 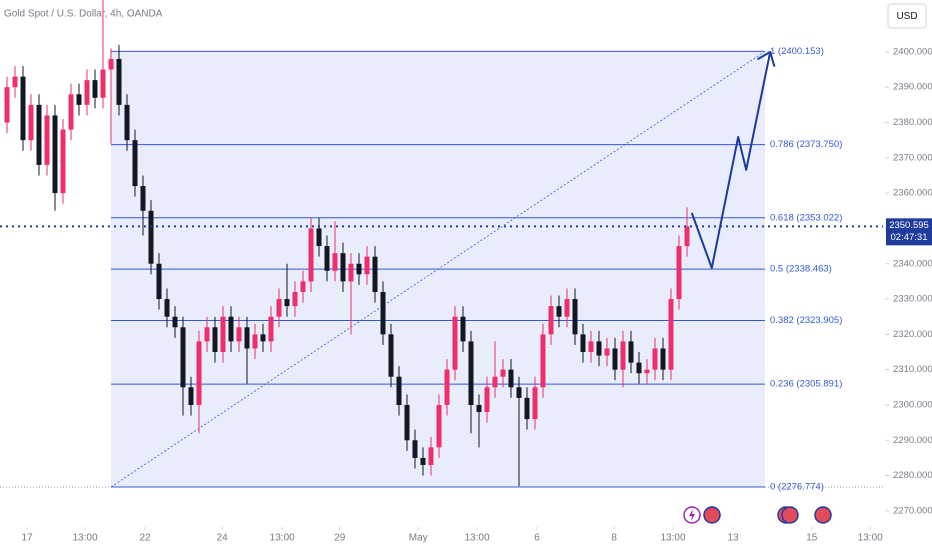 What do you see at coordinates (912, 510) in the screenshot?
I see `y-tick-label: 2270.000` at bounding box center [912, 510].